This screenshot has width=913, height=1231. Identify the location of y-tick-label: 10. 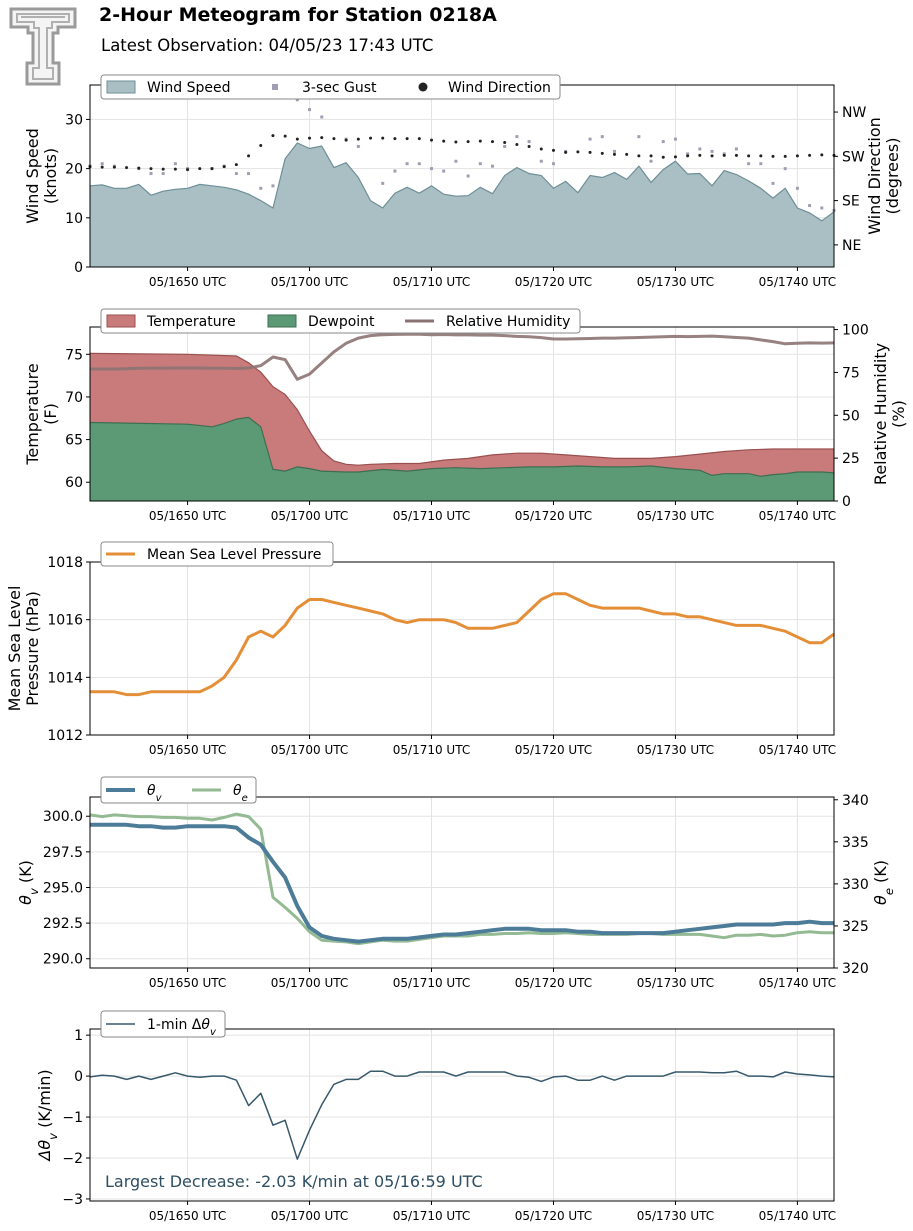
(74, 219).